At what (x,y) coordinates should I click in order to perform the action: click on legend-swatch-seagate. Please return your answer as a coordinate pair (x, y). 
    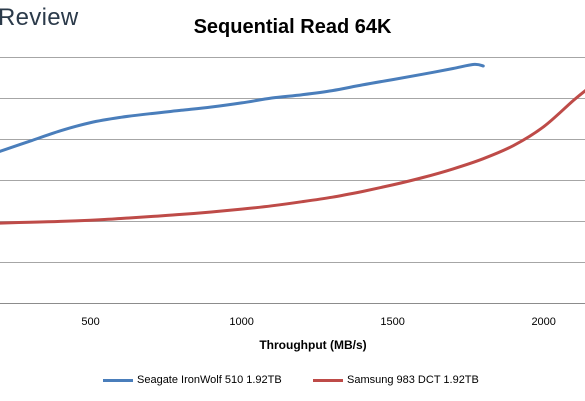
    Looking at the image, I should click on (118, 380).